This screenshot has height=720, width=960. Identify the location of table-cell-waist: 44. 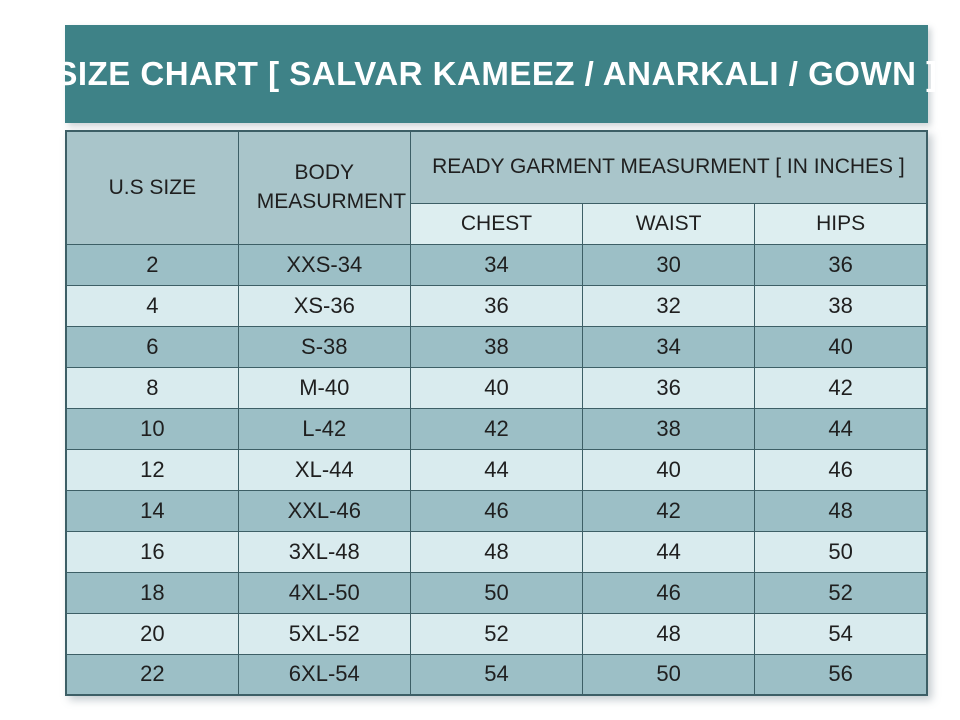
(669, 551).